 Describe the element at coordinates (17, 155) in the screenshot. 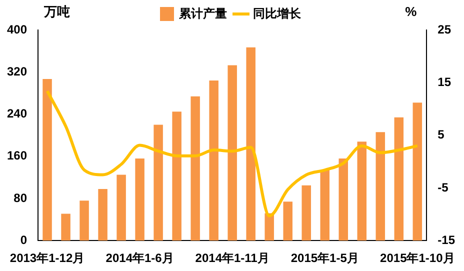

I see `y-tick-label: 160` at that location.